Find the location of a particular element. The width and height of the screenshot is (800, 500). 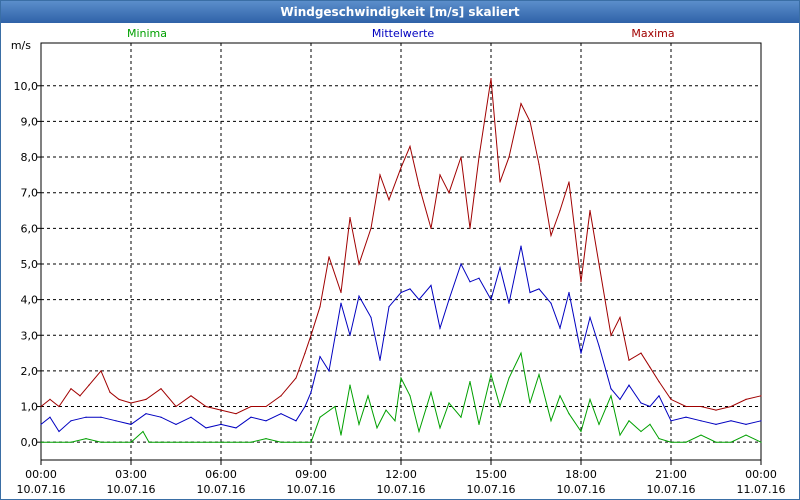

y-tick-label: 5,0 is located at coordinates (30, 264).